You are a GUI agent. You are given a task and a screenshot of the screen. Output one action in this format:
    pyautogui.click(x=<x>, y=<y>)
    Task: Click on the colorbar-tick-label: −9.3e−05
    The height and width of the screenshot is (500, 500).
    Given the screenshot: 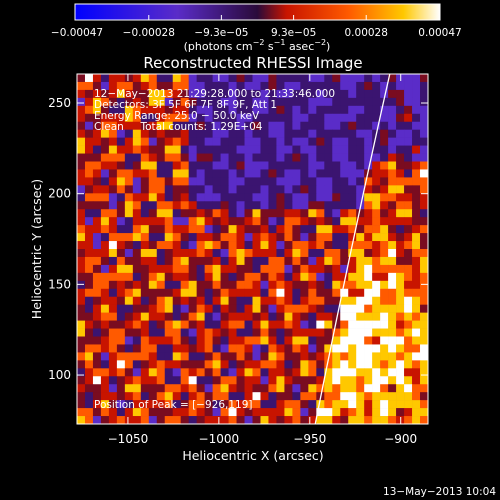 What is the action you would take?
    pyautogui.click(x=221, y=33)
    